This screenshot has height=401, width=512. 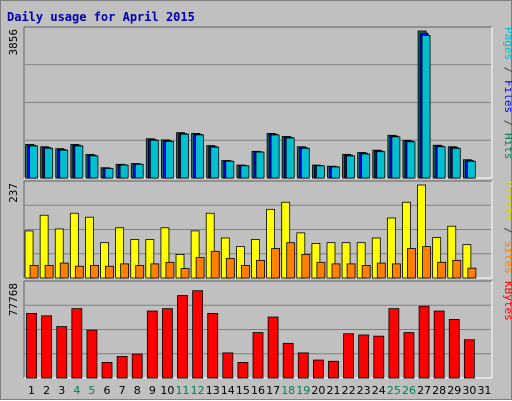 I want to click on x-tick-label: 12, so click(x=198, y=390).